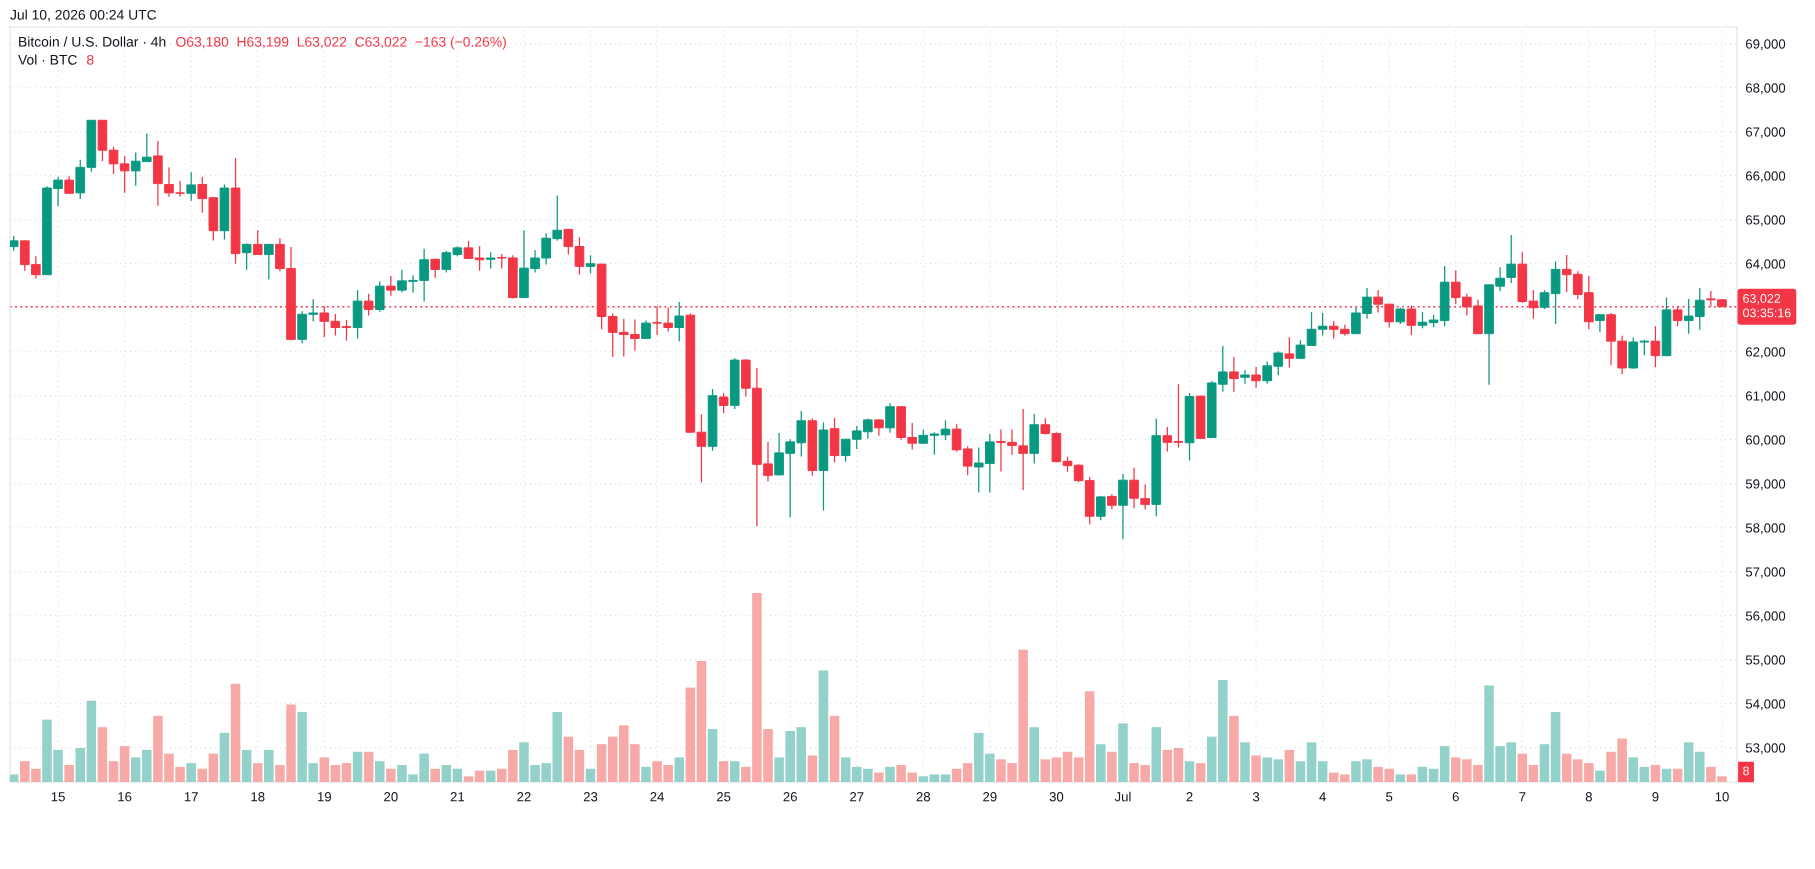 This screenshot has height=869, width=1815. Describe the element at coordinates (1766, 265) in the screenshot. I see `y-tick-label: 64,000` at that location.